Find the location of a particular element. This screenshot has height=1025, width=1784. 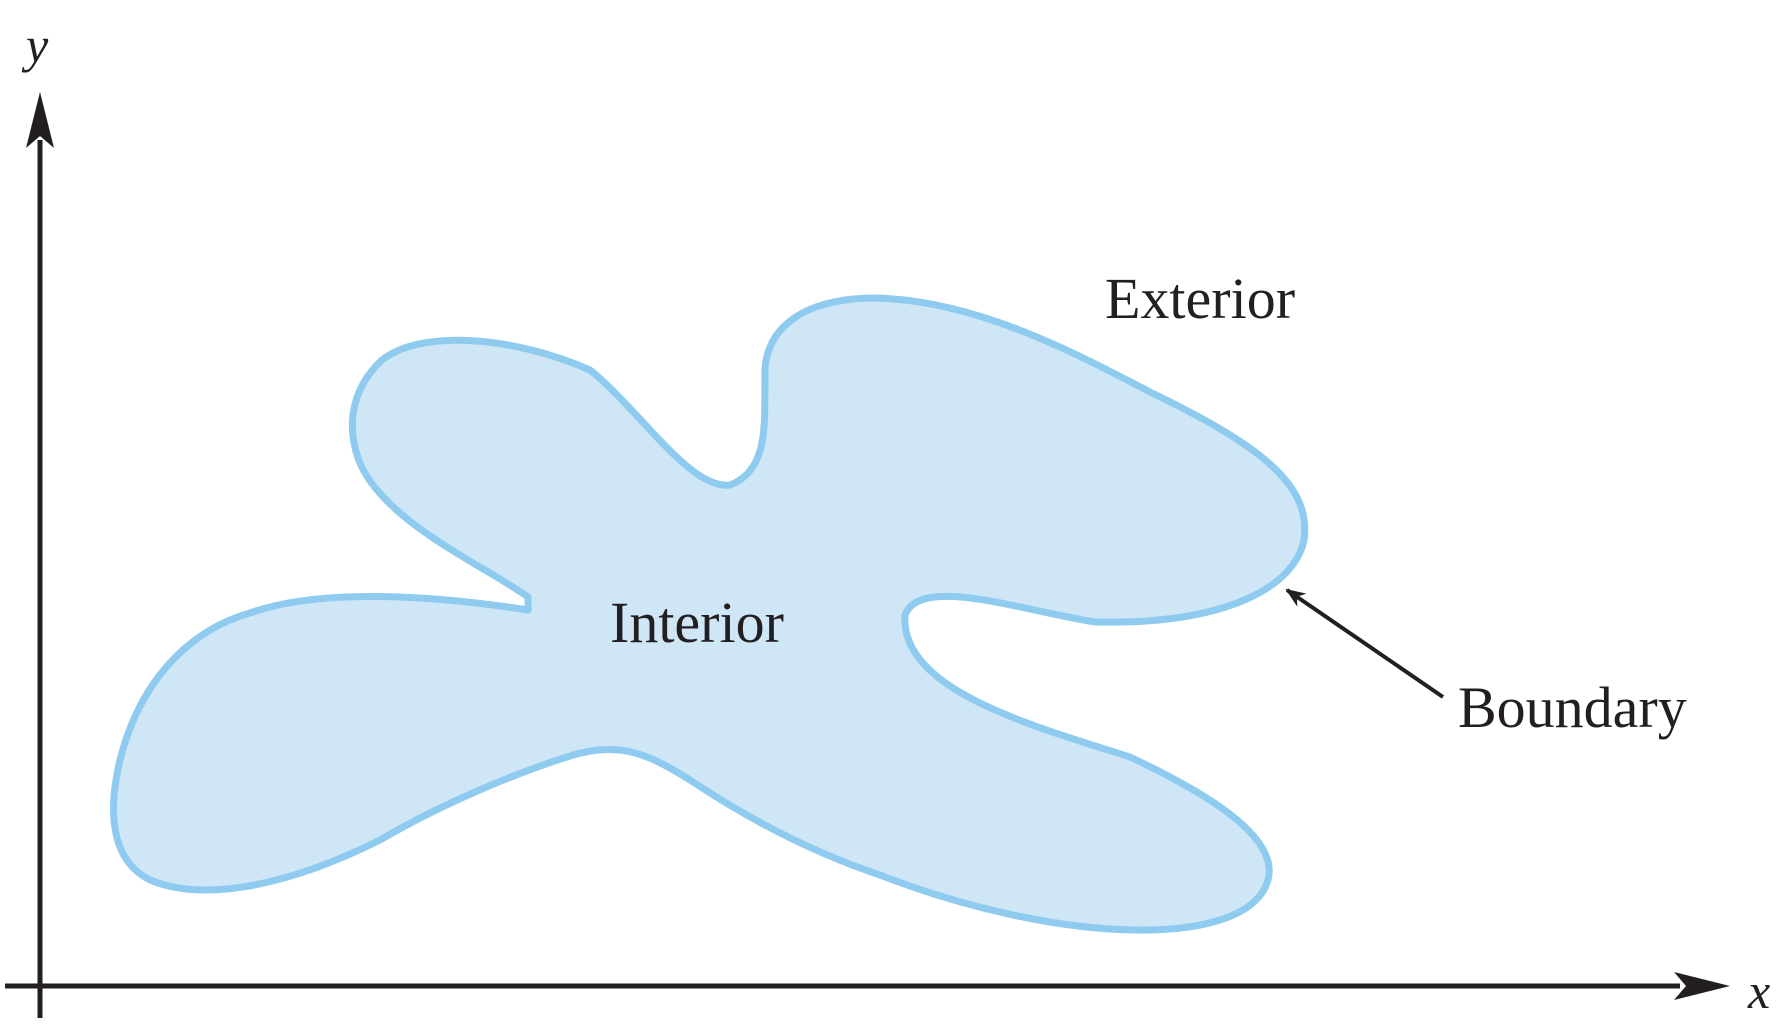

boundary-label: Boundary is located at coordinates (1572, 707).